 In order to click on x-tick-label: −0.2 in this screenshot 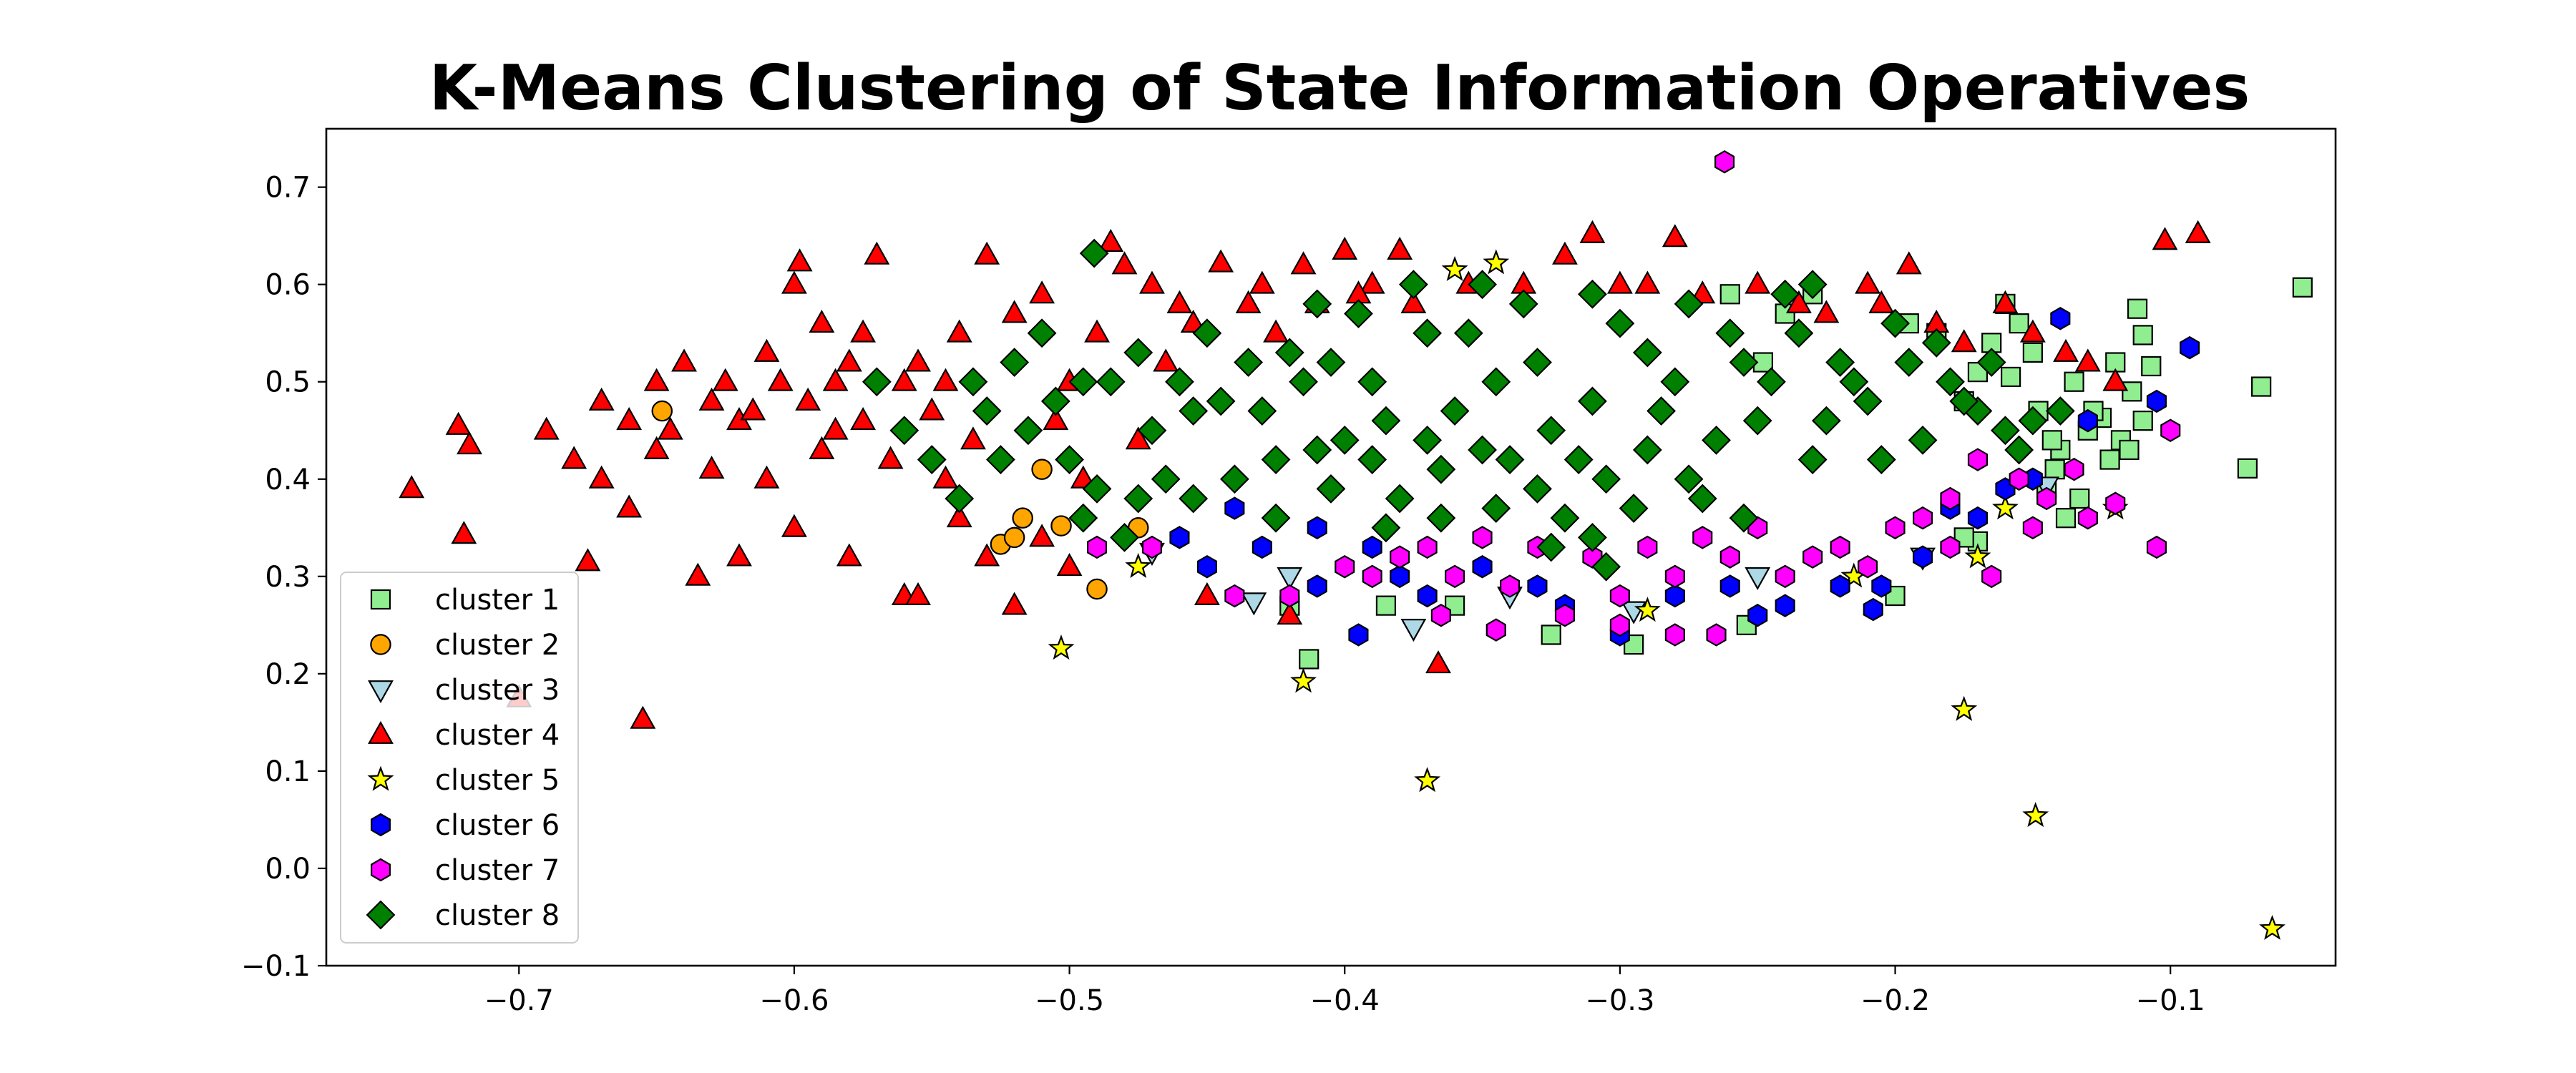, I will do `click(1895, 1000)`.